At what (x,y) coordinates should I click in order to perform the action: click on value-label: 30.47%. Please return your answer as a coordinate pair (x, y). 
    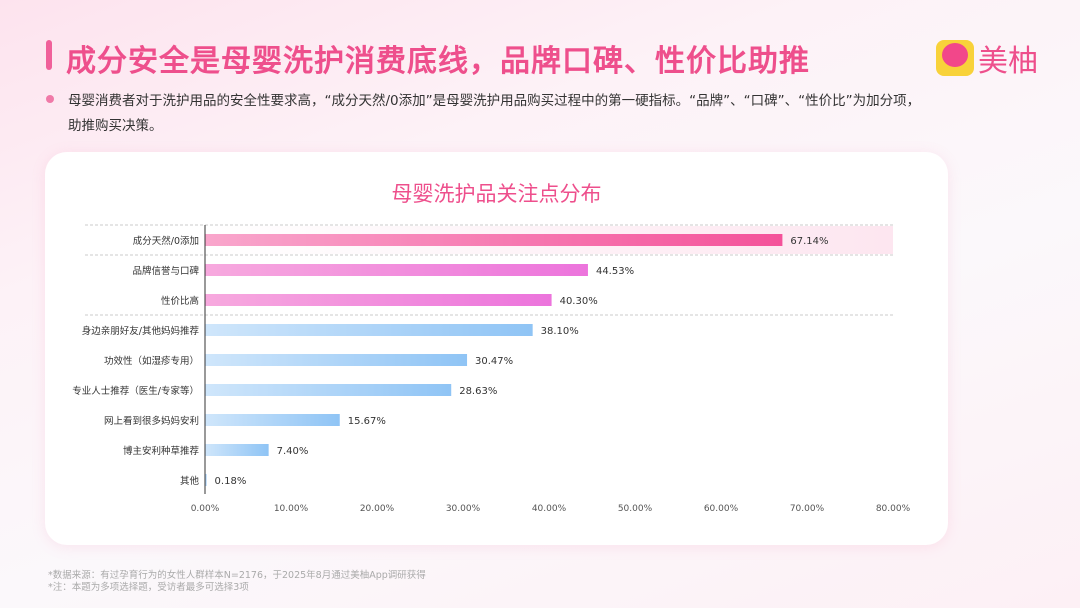
    Looking at the image, I should click on (494, 361).